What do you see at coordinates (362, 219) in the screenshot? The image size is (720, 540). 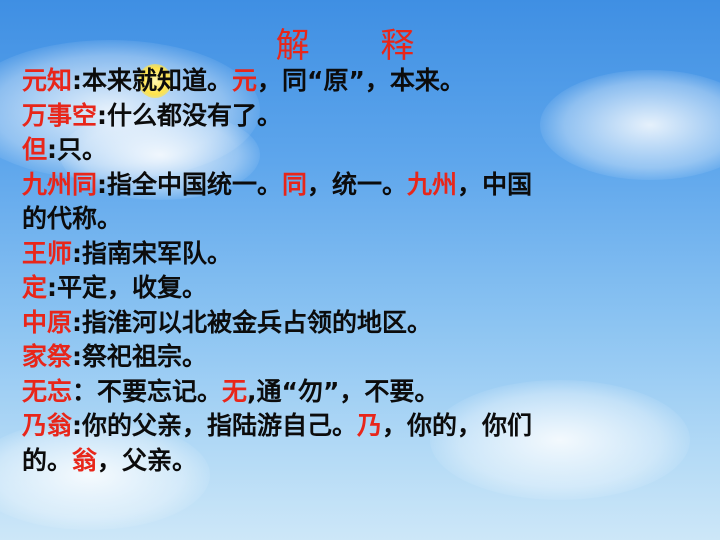 I see `explanation-line: 的代称。` at bounding box center [362, 219].